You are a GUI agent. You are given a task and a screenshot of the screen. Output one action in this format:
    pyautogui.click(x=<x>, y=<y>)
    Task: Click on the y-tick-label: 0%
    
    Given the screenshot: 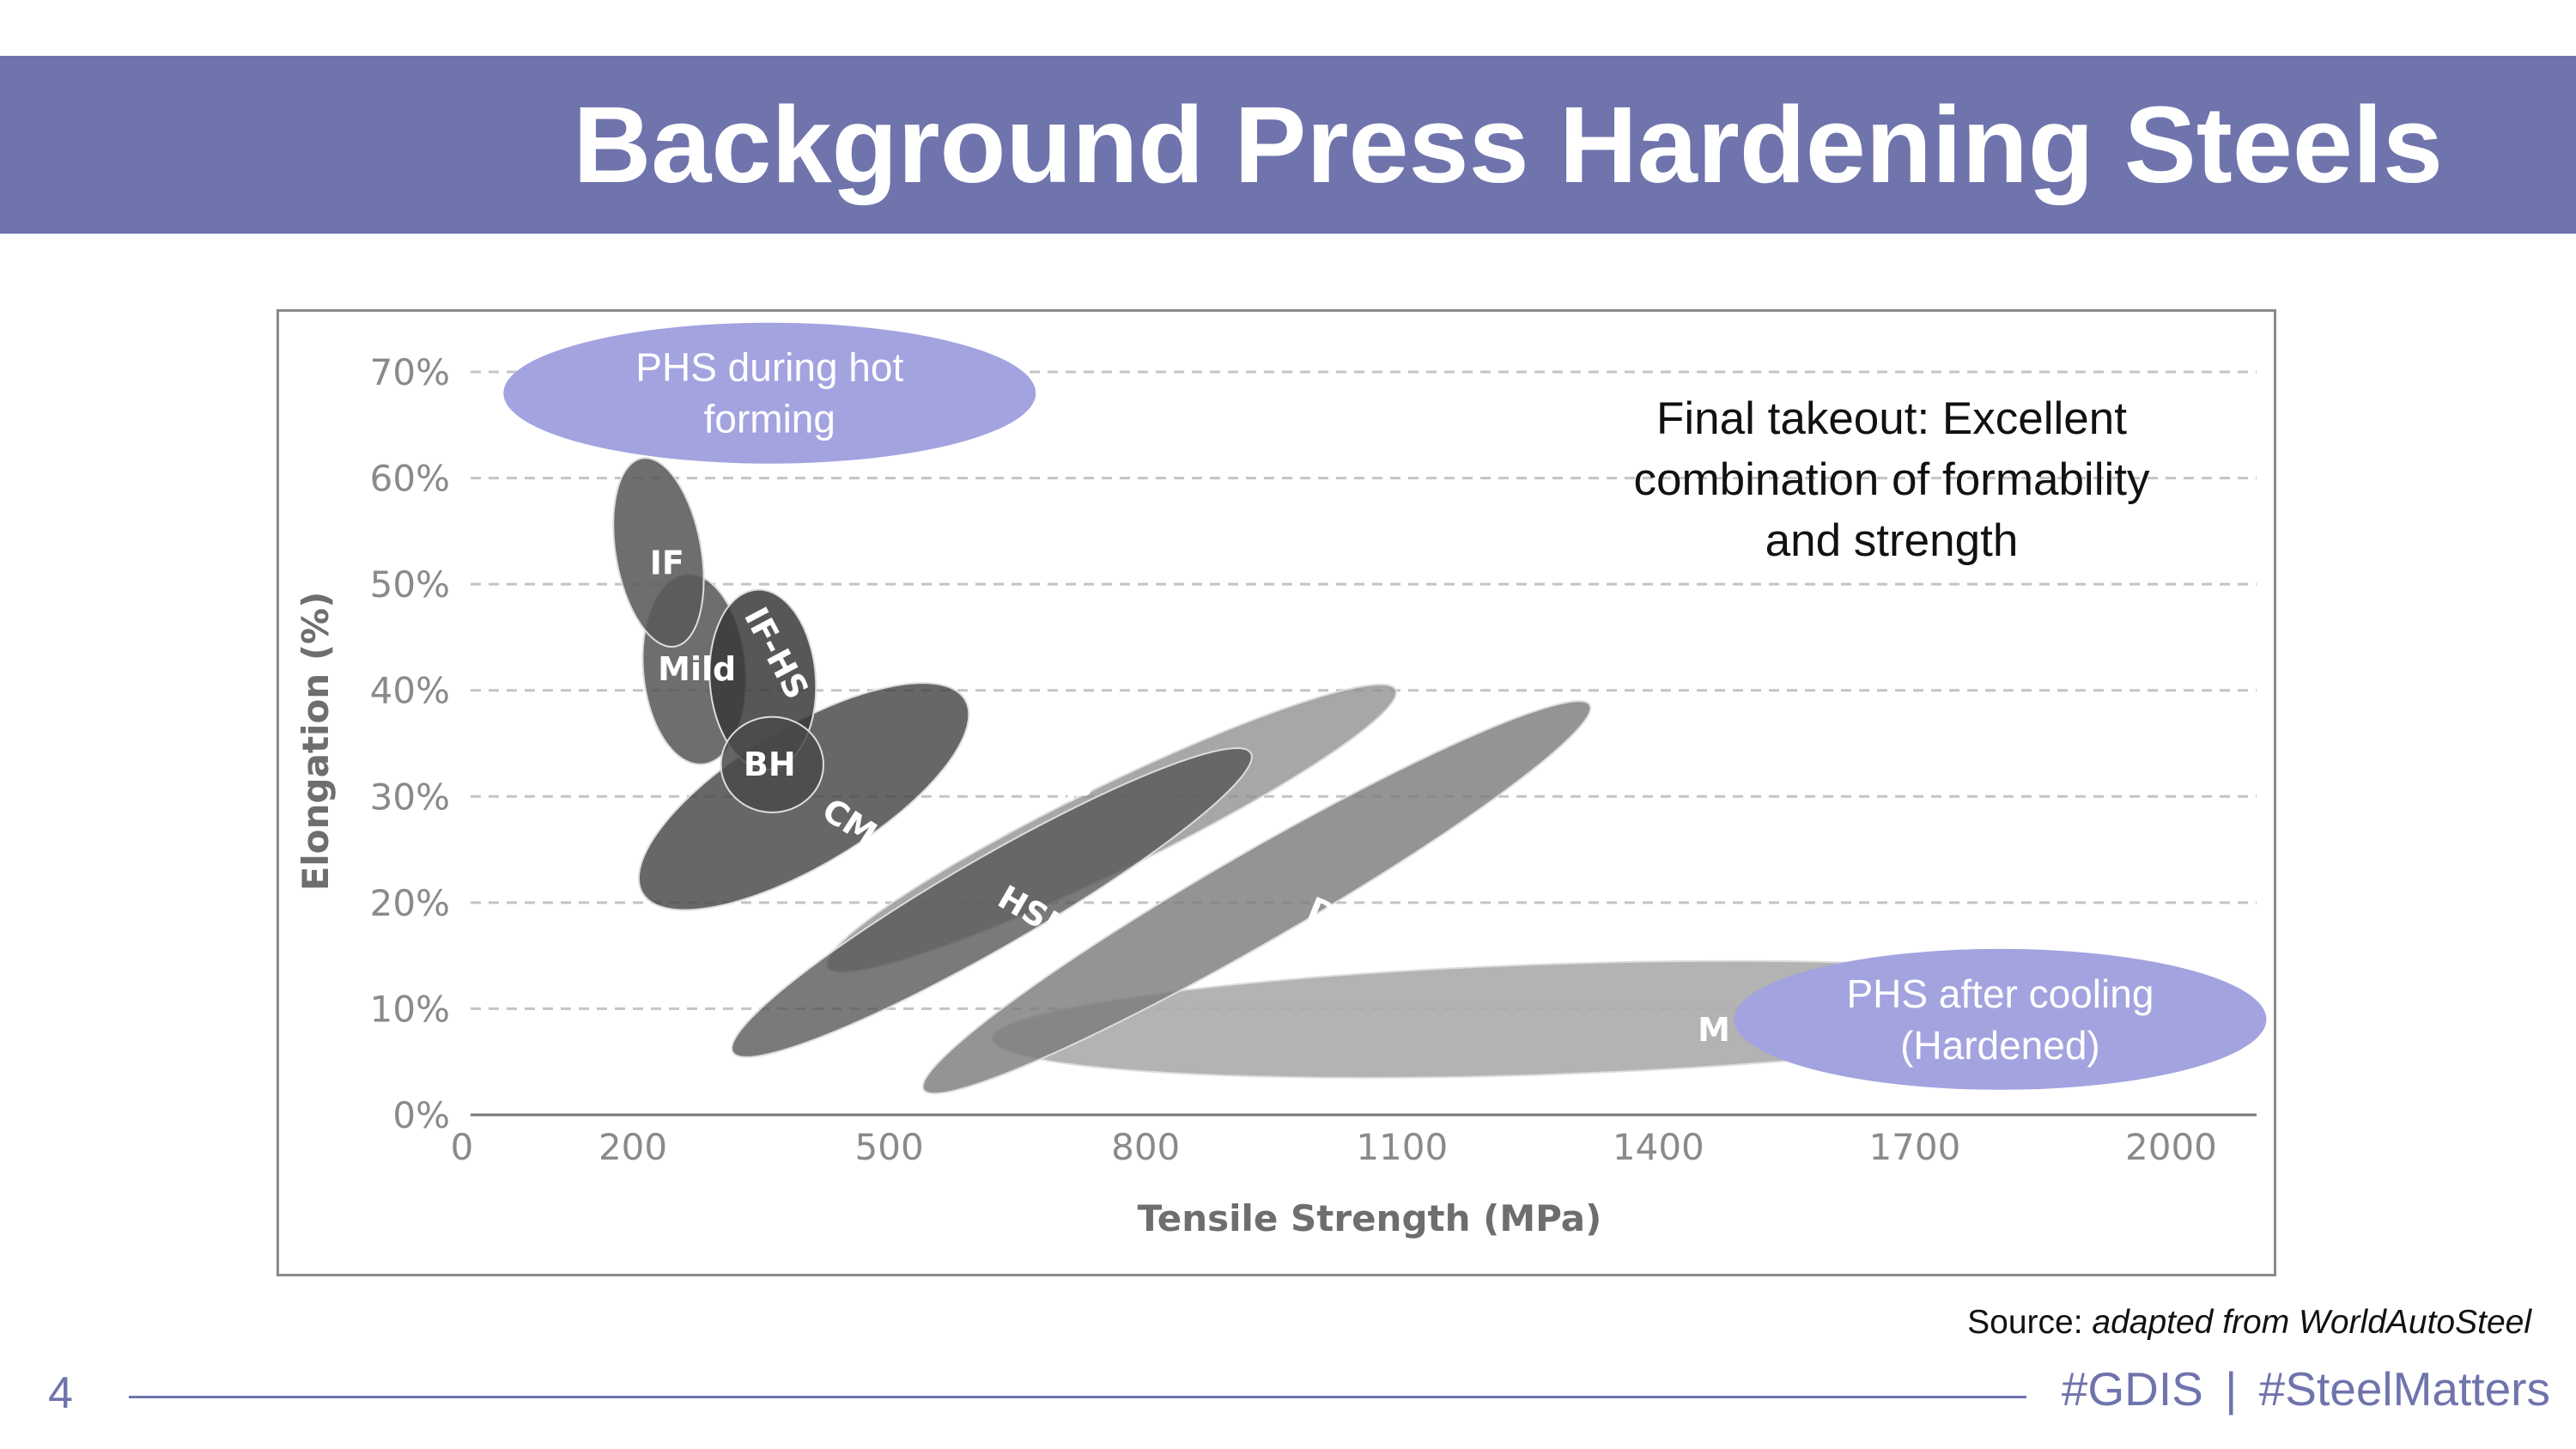 What is the action you would take?
    pyautogui.click(x=421, y=1115)
    